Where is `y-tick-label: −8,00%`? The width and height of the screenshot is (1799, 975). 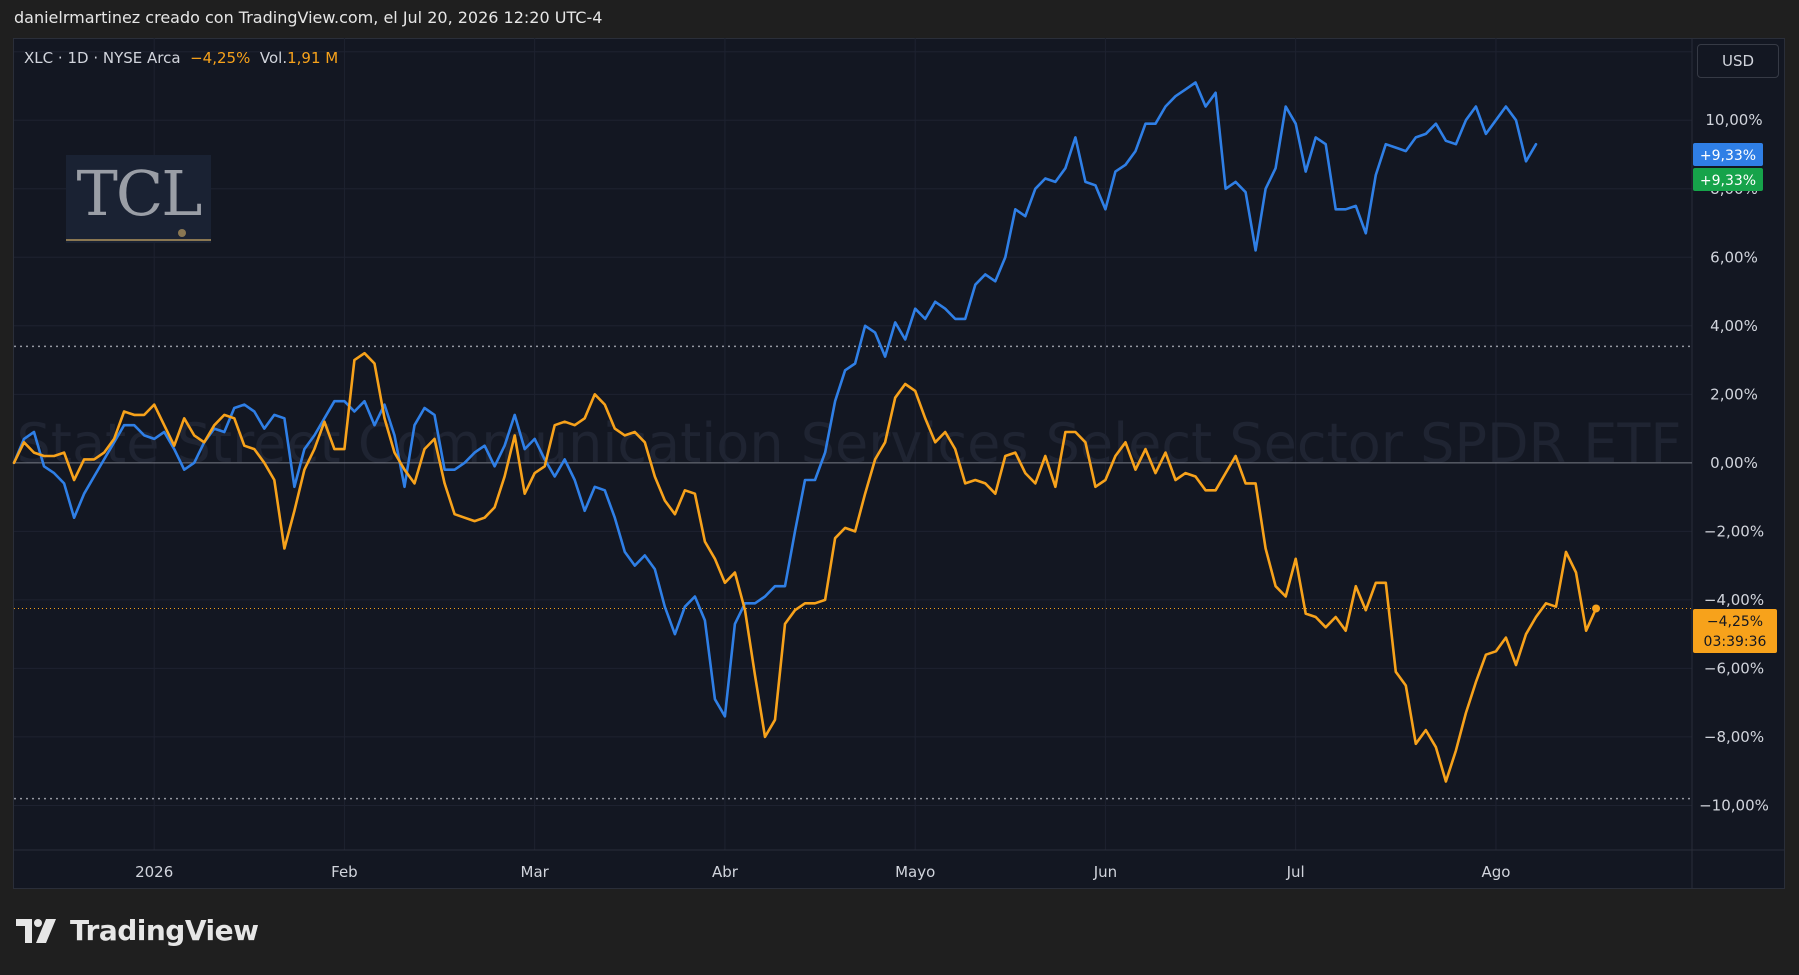 y-tick-label: −8,00% is located at coordinates (1734, 737).